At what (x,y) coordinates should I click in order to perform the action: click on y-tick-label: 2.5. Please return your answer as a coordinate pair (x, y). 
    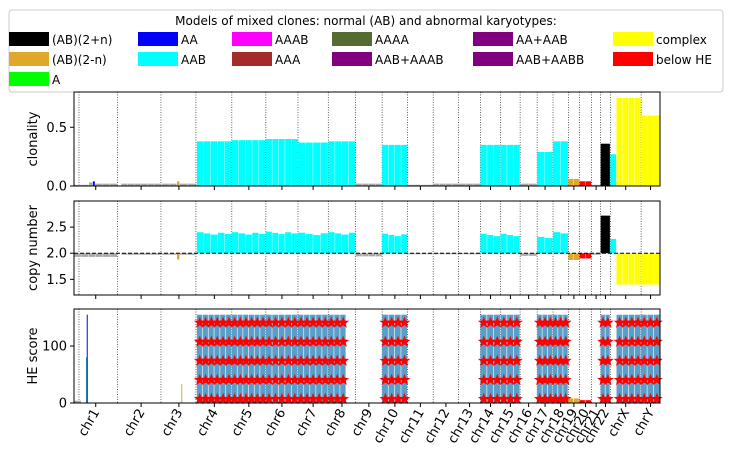
    Looking at the image, I should click on (56, 228).